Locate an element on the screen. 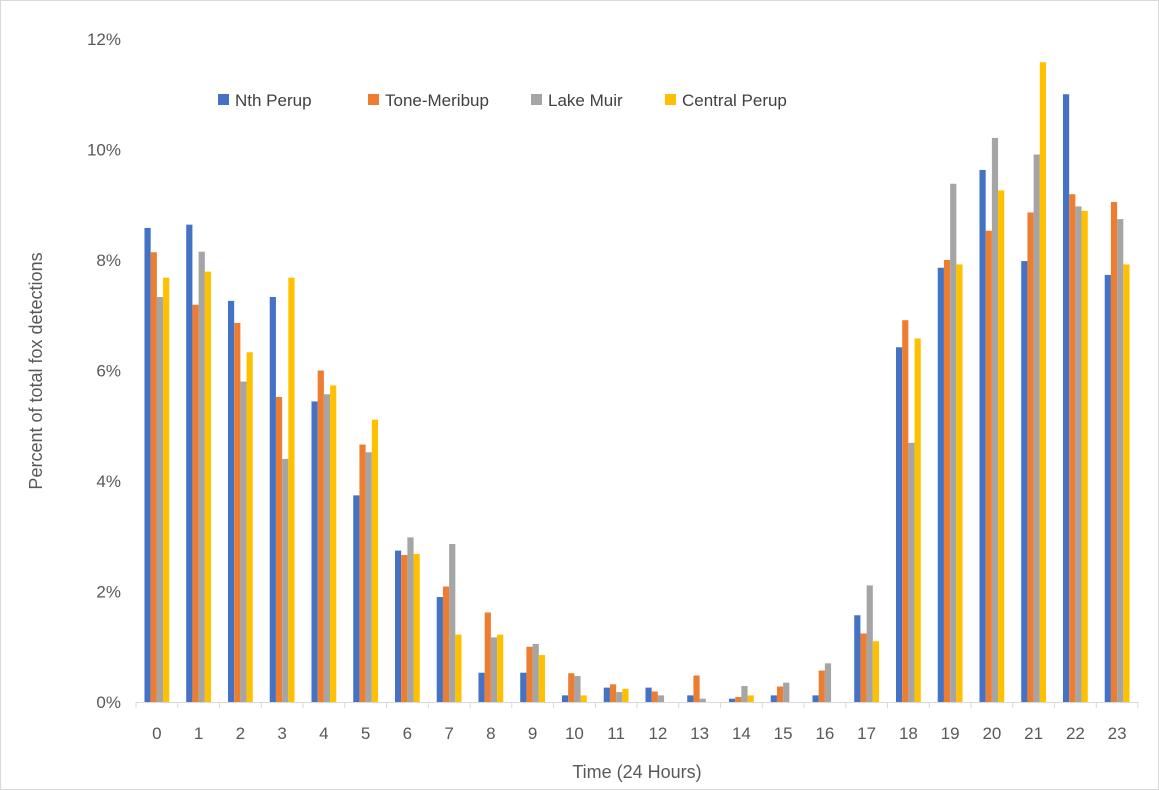 The height and width of the screenshot is (790, 1159). x-tick-label: 7 is located at coordinates (448, 733).